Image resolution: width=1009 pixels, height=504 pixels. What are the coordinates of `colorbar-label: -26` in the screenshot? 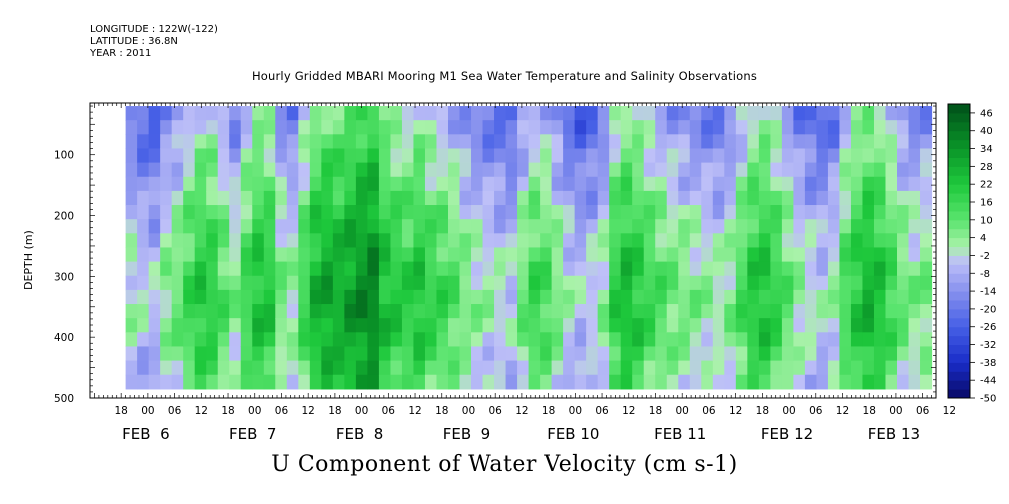 It's located at (988, 327).